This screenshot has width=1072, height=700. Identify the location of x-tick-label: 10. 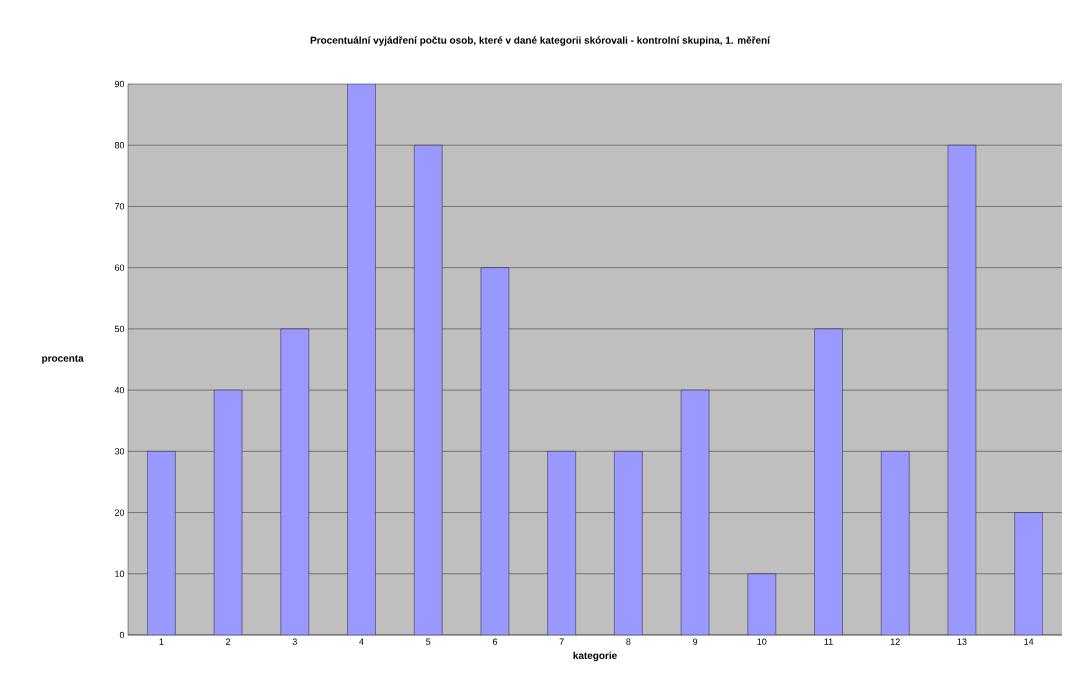
(762, 641).